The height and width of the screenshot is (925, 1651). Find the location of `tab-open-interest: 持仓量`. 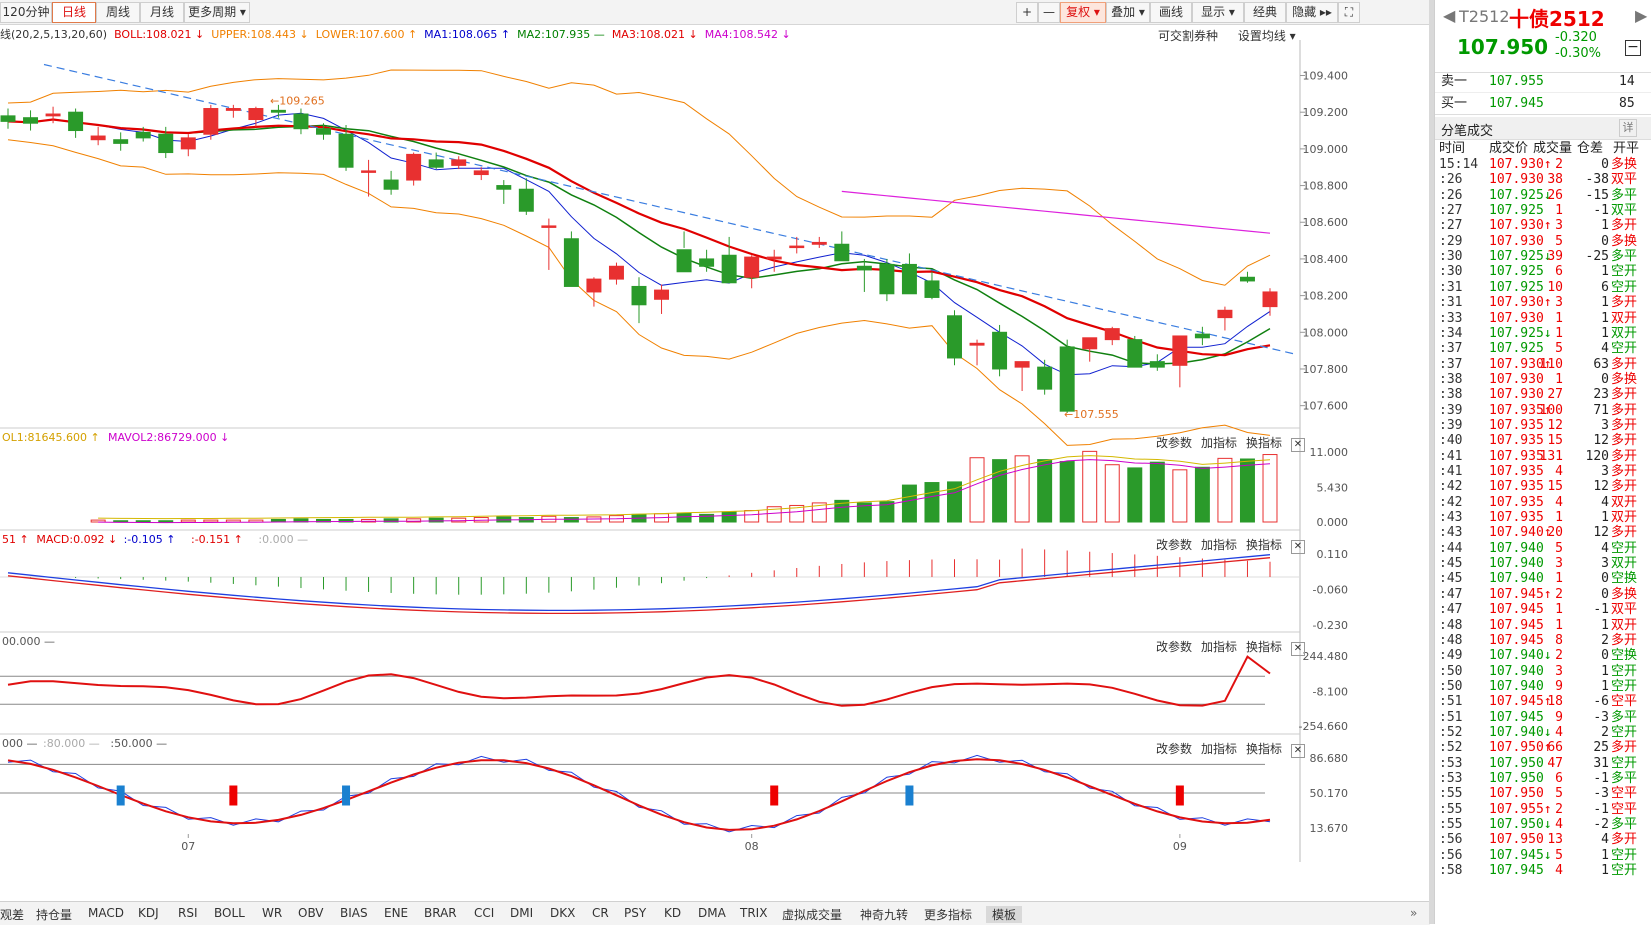

tab-open-interest: 持仓量 is located at coordinates (54, 915).